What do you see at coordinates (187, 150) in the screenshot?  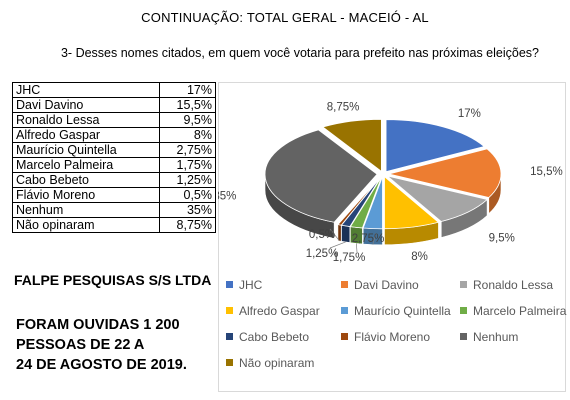 I see `candidate-percent: 2,75%` at bounding box center [187, 150].